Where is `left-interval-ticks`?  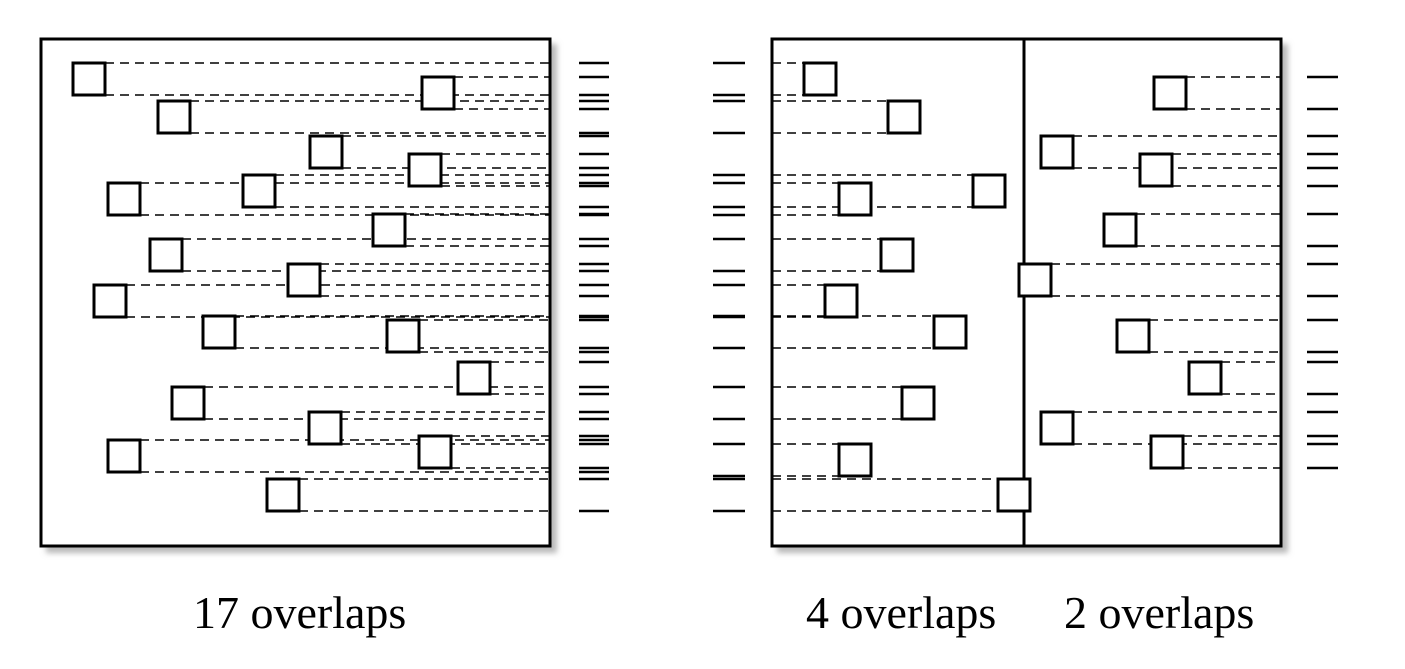 left-interval-ticks is located at coordinates (594, 287).